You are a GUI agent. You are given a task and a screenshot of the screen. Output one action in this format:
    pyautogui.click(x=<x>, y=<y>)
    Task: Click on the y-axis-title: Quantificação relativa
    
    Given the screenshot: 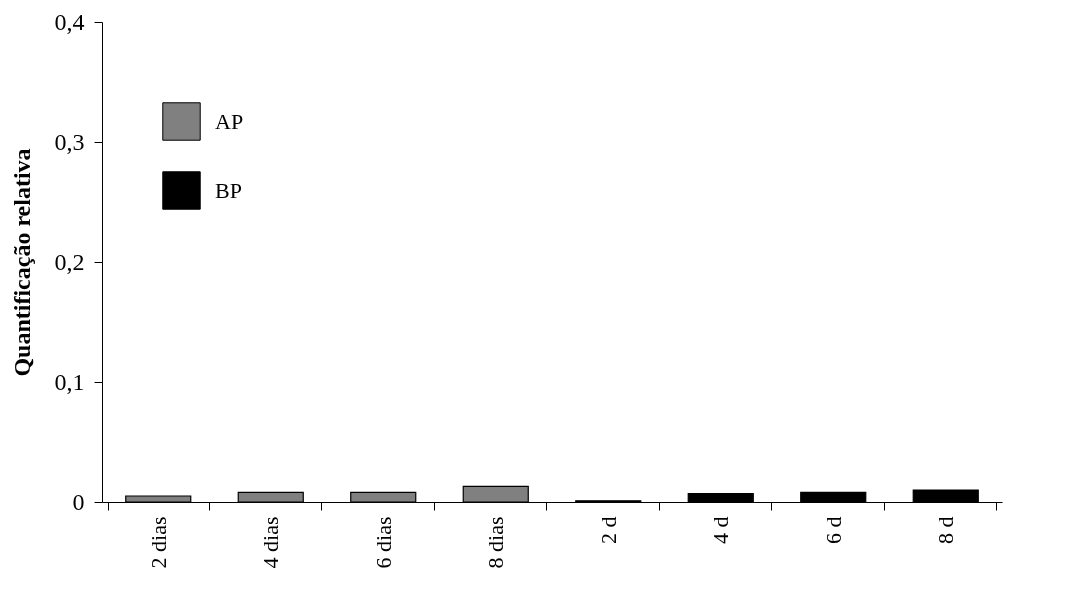 What is the action you would take?
    pyautogui.click(x=21, y=262)
    